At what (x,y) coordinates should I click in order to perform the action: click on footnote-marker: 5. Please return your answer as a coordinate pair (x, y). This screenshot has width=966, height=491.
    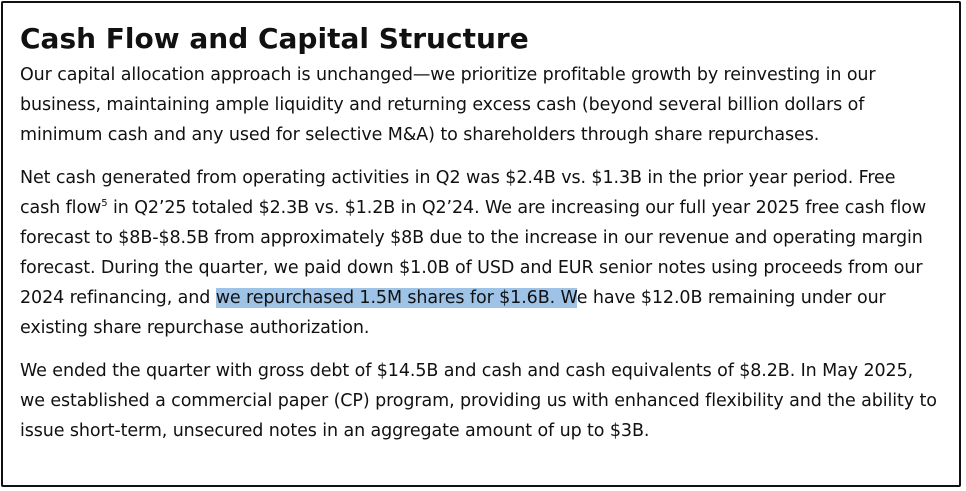
    Looking at the image, I should click on (104, 203).